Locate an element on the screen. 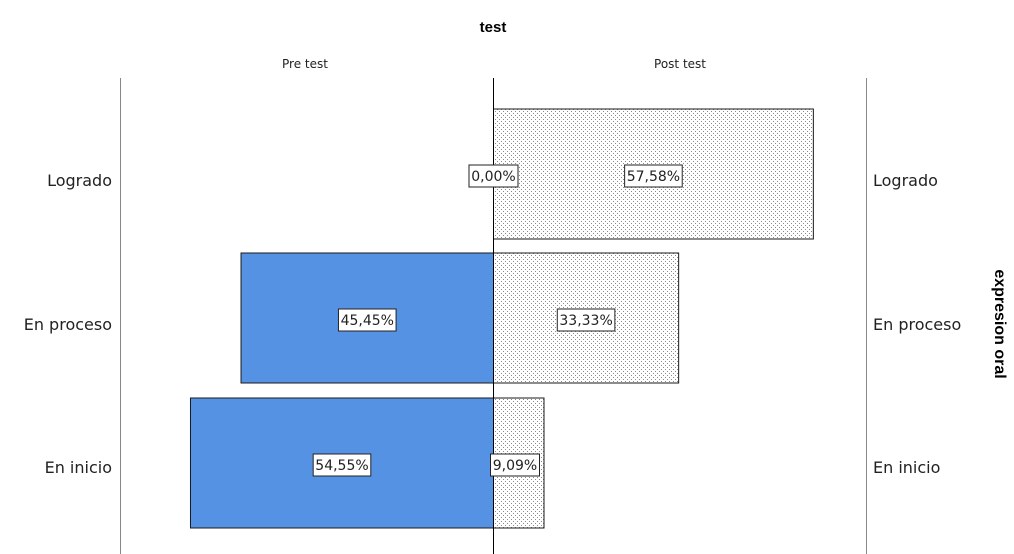 This screenshot has width=1014, height=554. panel-label-pre: Pre test is located at coordinates (305, 64).